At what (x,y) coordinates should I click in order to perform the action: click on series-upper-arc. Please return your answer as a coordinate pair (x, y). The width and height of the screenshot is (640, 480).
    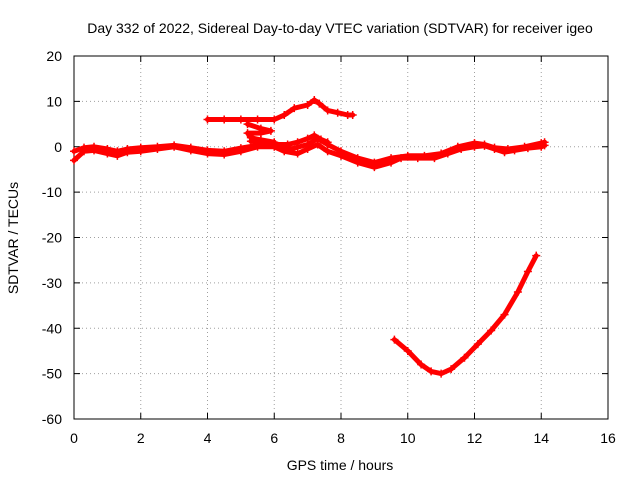
    Looking at the image, I should click on (280, 110).